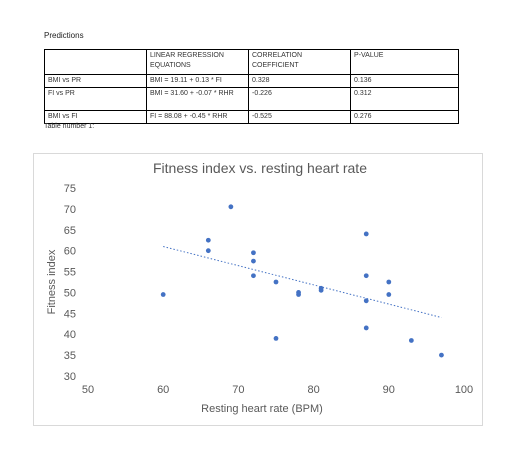 The width and height of the screenshot is (513, 460). Describe the element at coordinates (197, 117) in the screenshot. I see `table-cell: FI = 88.08 + -0.45 * RHR` at that location.